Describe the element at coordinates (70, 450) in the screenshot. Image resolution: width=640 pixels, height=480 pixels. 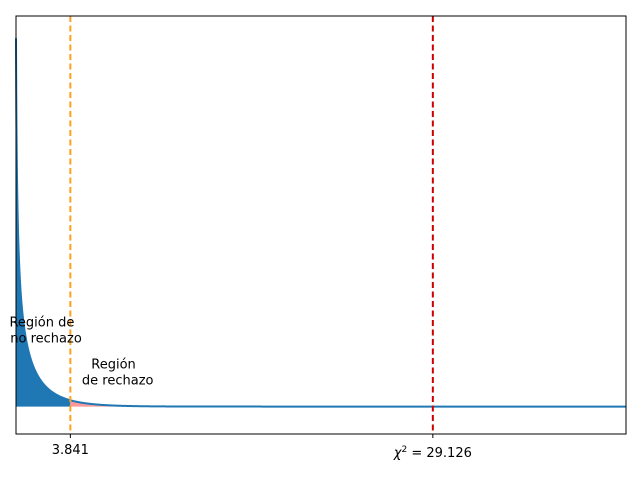
I see `x-tick-label-critical: 3.841` at that location.